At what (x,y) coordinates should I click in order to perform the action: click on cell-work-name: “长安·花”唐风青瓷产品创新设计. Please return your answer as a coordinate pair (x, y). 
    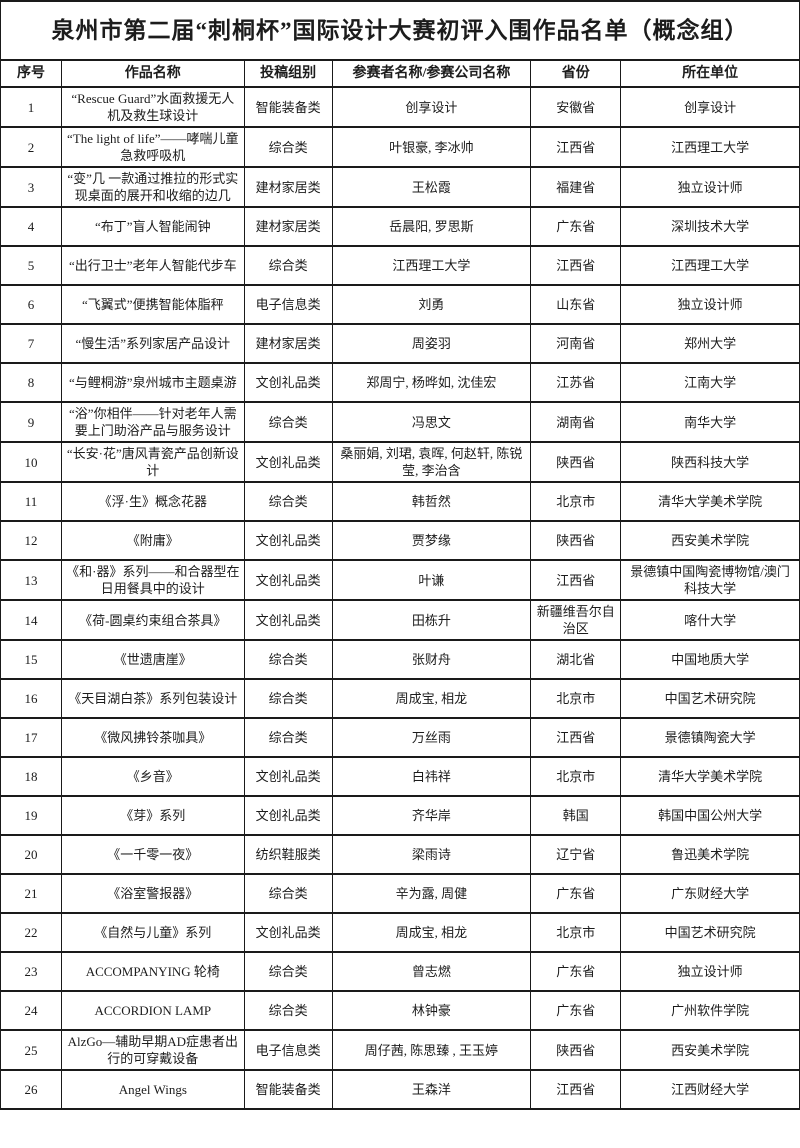
    Looking at the image, I should click on (152, 462).